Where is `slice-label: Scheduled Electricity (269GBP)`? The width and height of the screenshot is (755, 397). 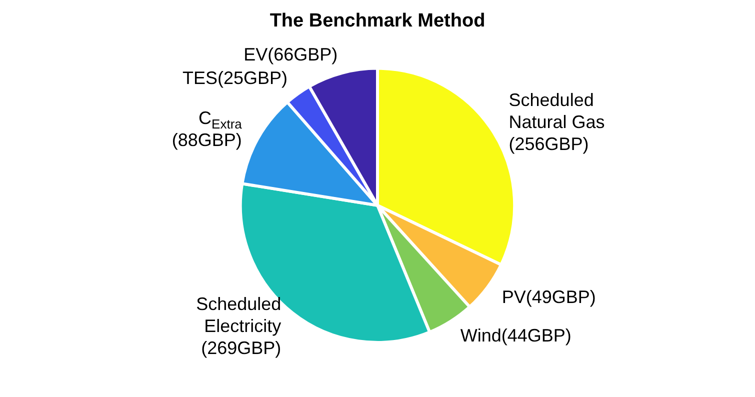 slice-label: Scheduled Electricity (269GBP) is located at coordinates (239, 326).